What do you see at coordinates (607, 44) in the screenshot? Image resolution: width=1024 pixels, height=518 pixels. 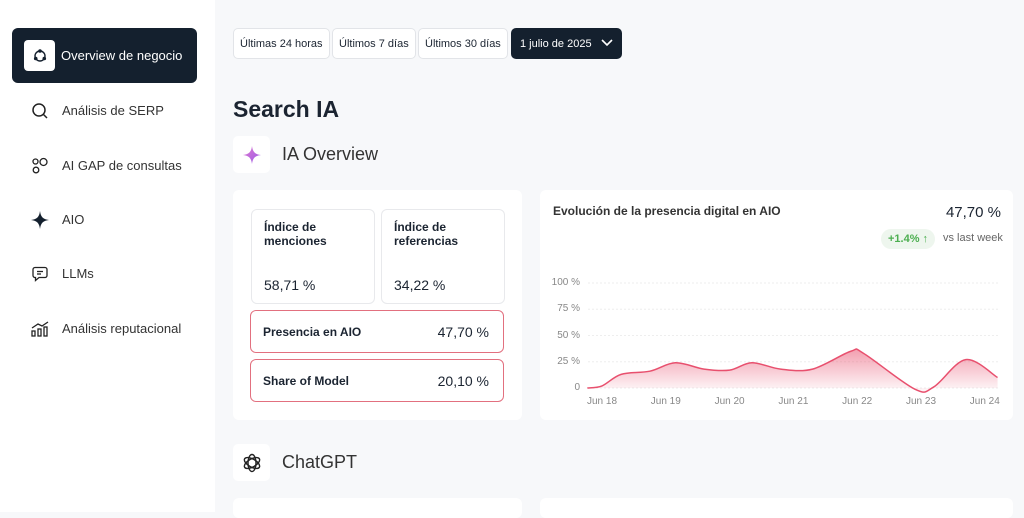 I see `chevron-down-icon` at bounding box center [607, 44].